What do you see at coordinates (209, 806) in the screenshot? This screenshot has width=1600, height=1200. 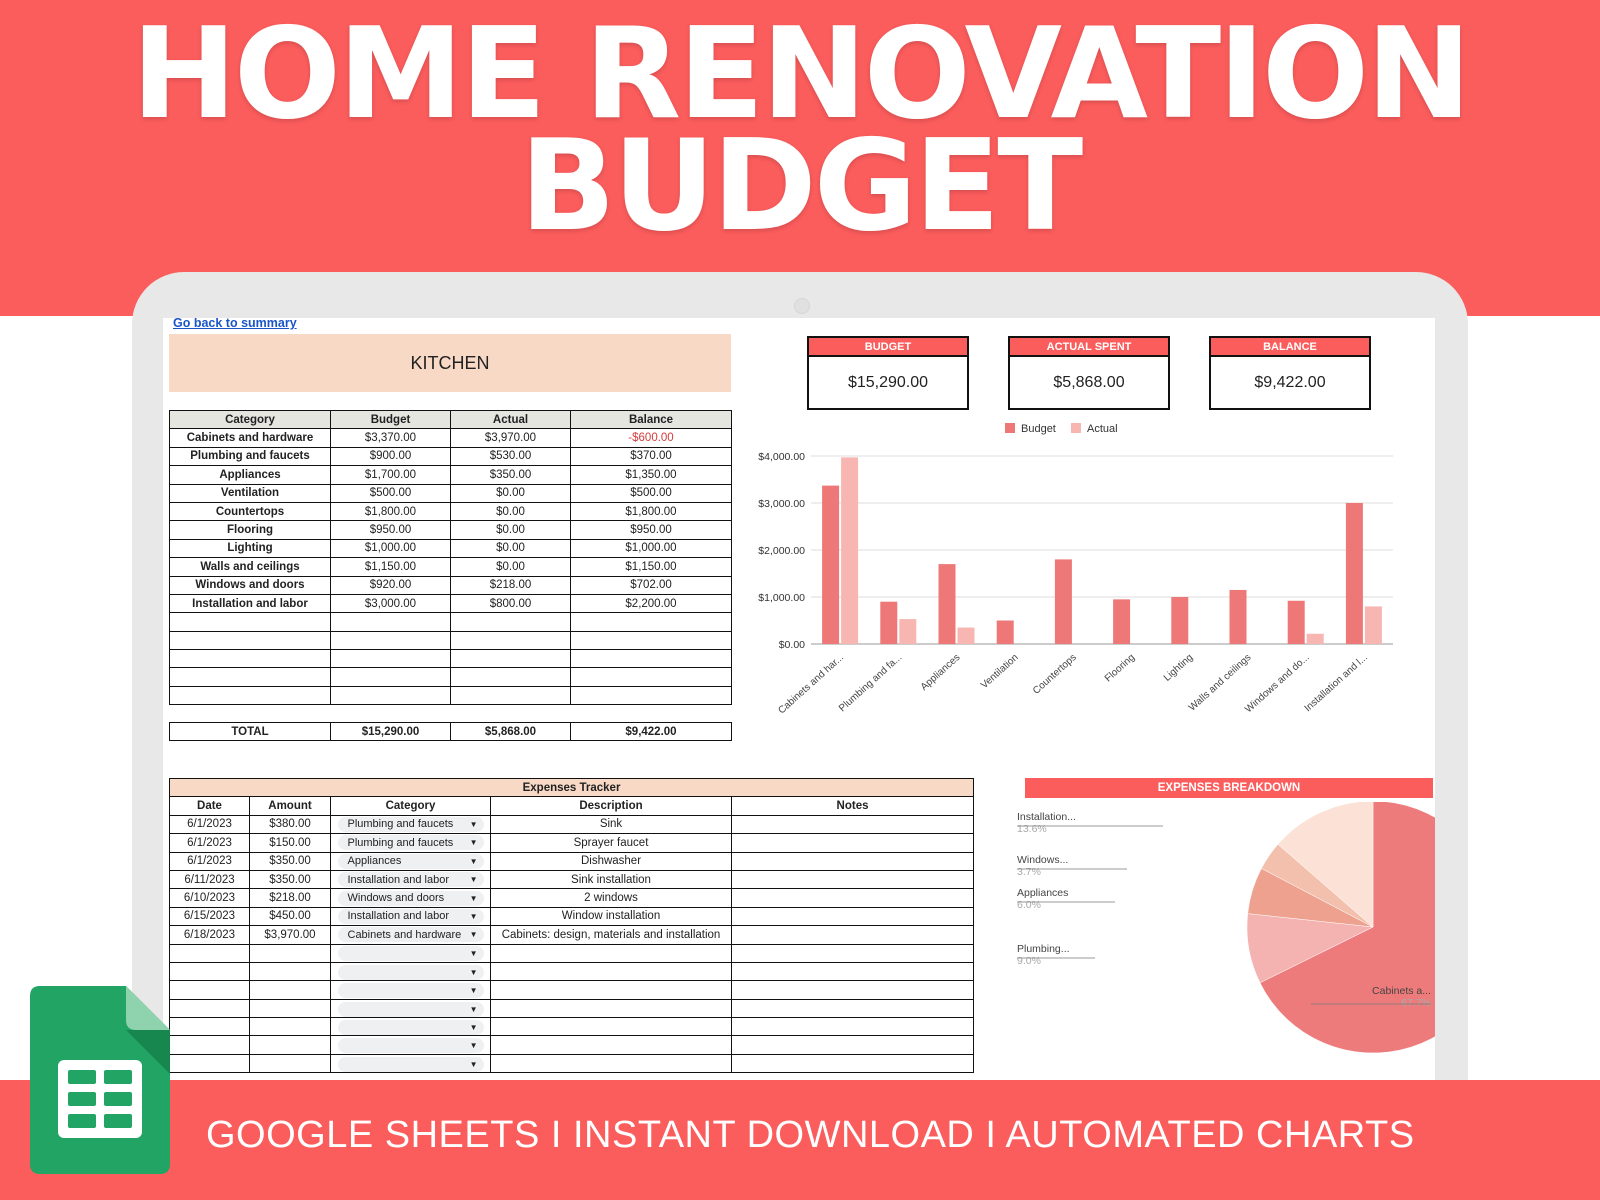 I see `column-header: Date` at bounding box center [209, 806].